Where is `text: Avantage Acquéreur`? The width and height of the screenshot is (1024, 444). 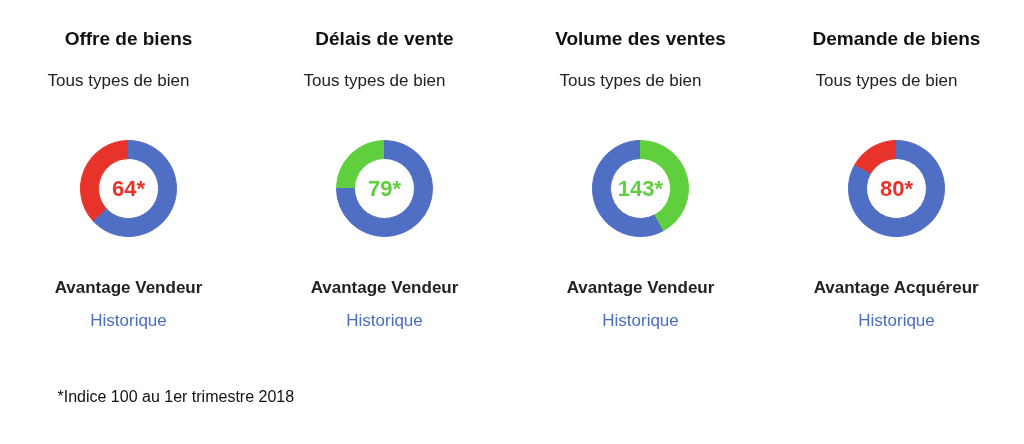
text: Avantage Acquéreur is located at coordinates (896, 287).